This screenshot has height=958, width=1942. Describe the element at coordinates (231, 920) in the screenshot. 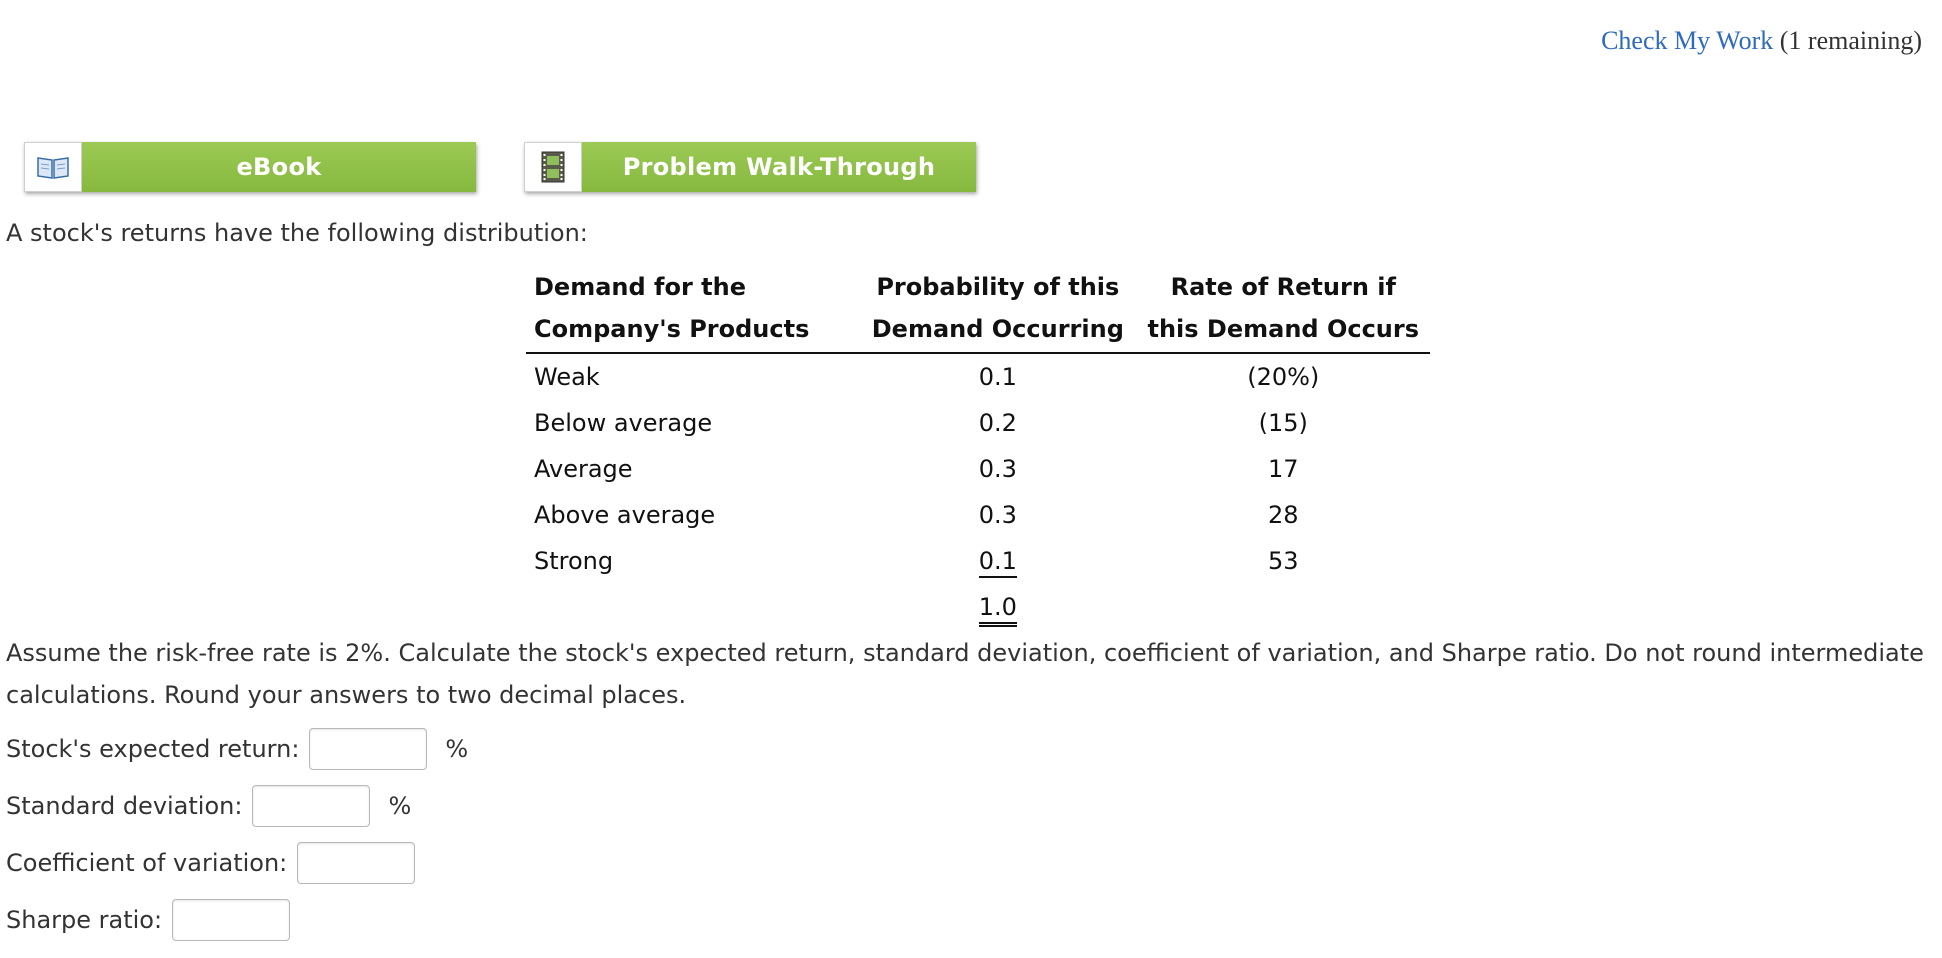

I see `sharpe-input` at that location.